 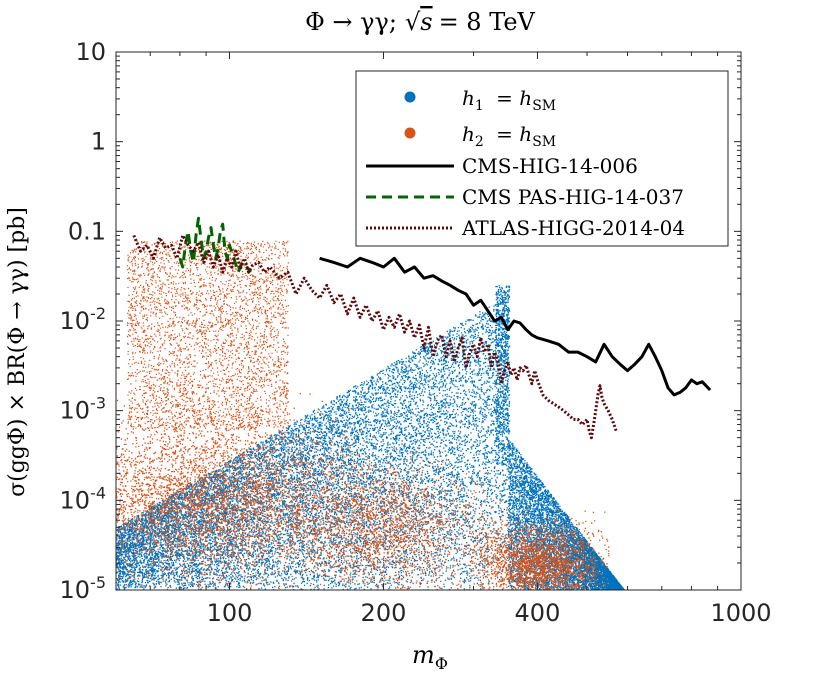 I want to click on legend-marker-h1, so click(x=410, y=97).